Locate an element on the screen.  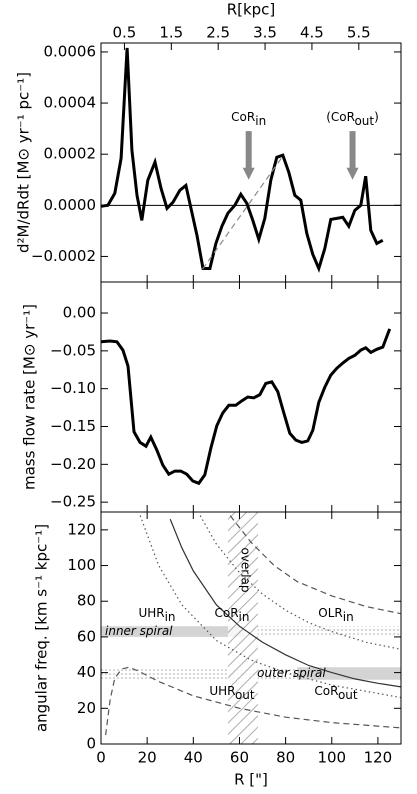
annotation: (CoRout) is located at coordinates (352, 119).